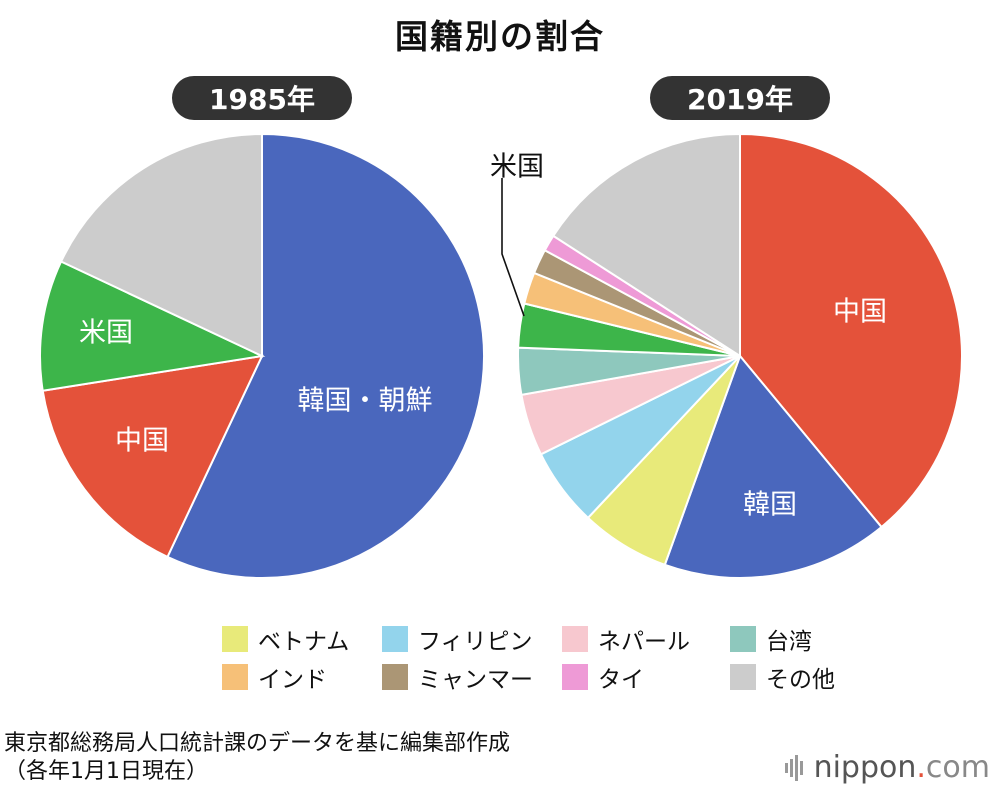  What do you see at coordinates (161, 245) in the screenshot?
I see `slice-1985年-other` at bounding box center [161, 245].